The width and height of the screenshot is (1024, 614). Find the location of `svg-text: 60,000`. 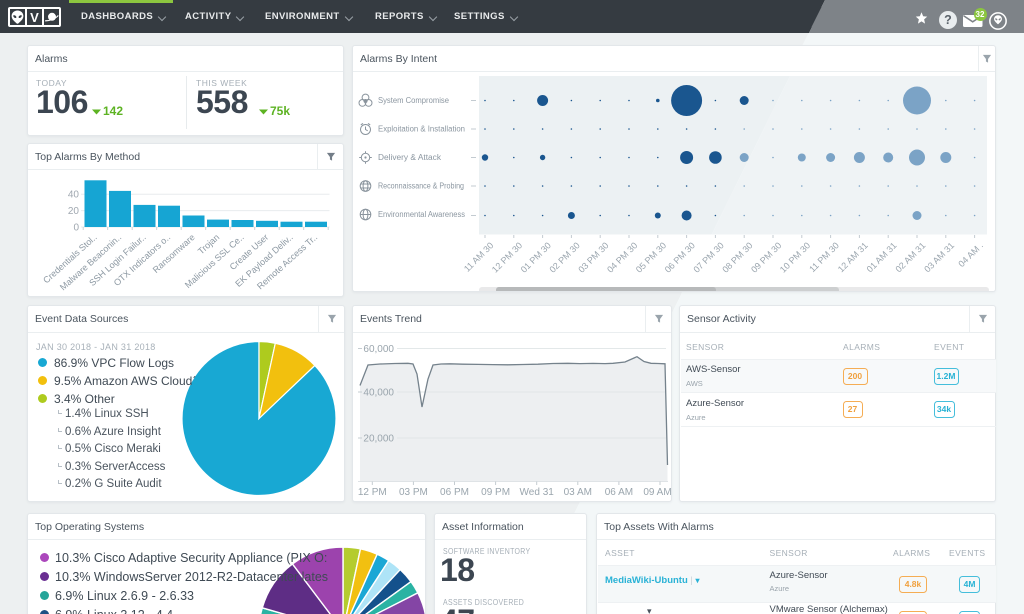

svg-text: 60,000 is located at coordinates (378, 349).